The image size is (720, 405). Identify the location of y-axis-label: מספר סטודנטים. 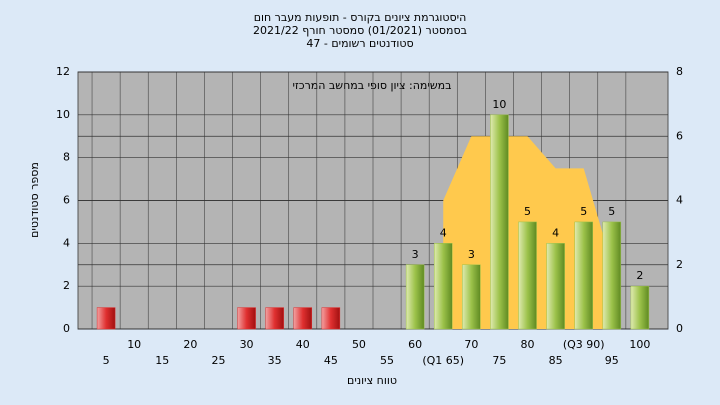
(34, 200).